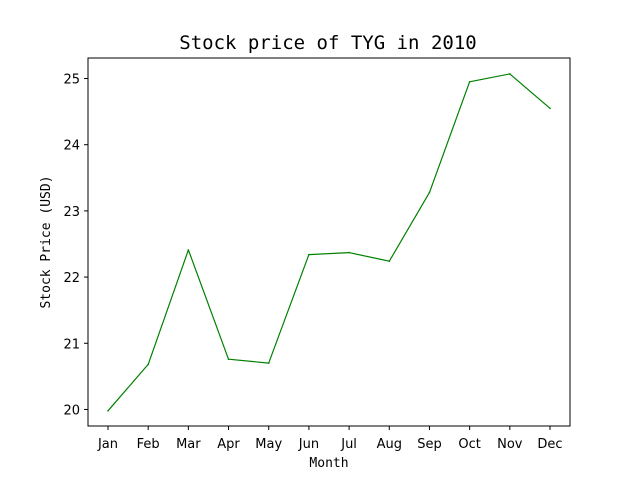 This screenshot has height=480, width=640. Describe the element at coordinates (188, 444) in the screenshot. I see `x-tick-label: Mar` at that location.